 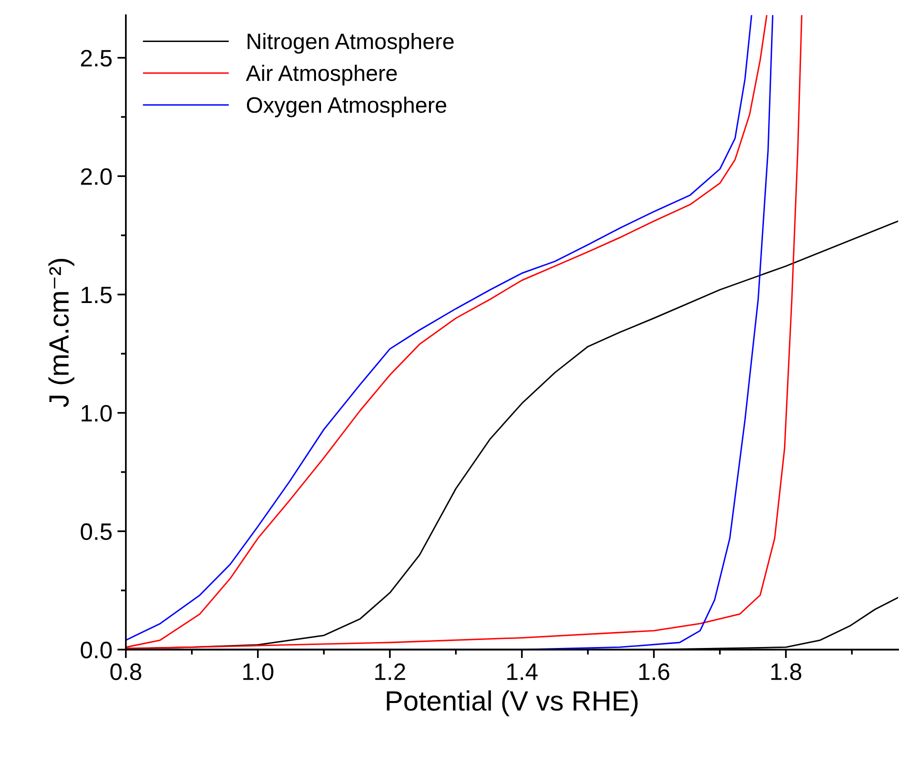 What do you see at coordinates (258, 671) in the screenshot?
I see `x-tick-label: 1.0` at bounding box center [258, 671].